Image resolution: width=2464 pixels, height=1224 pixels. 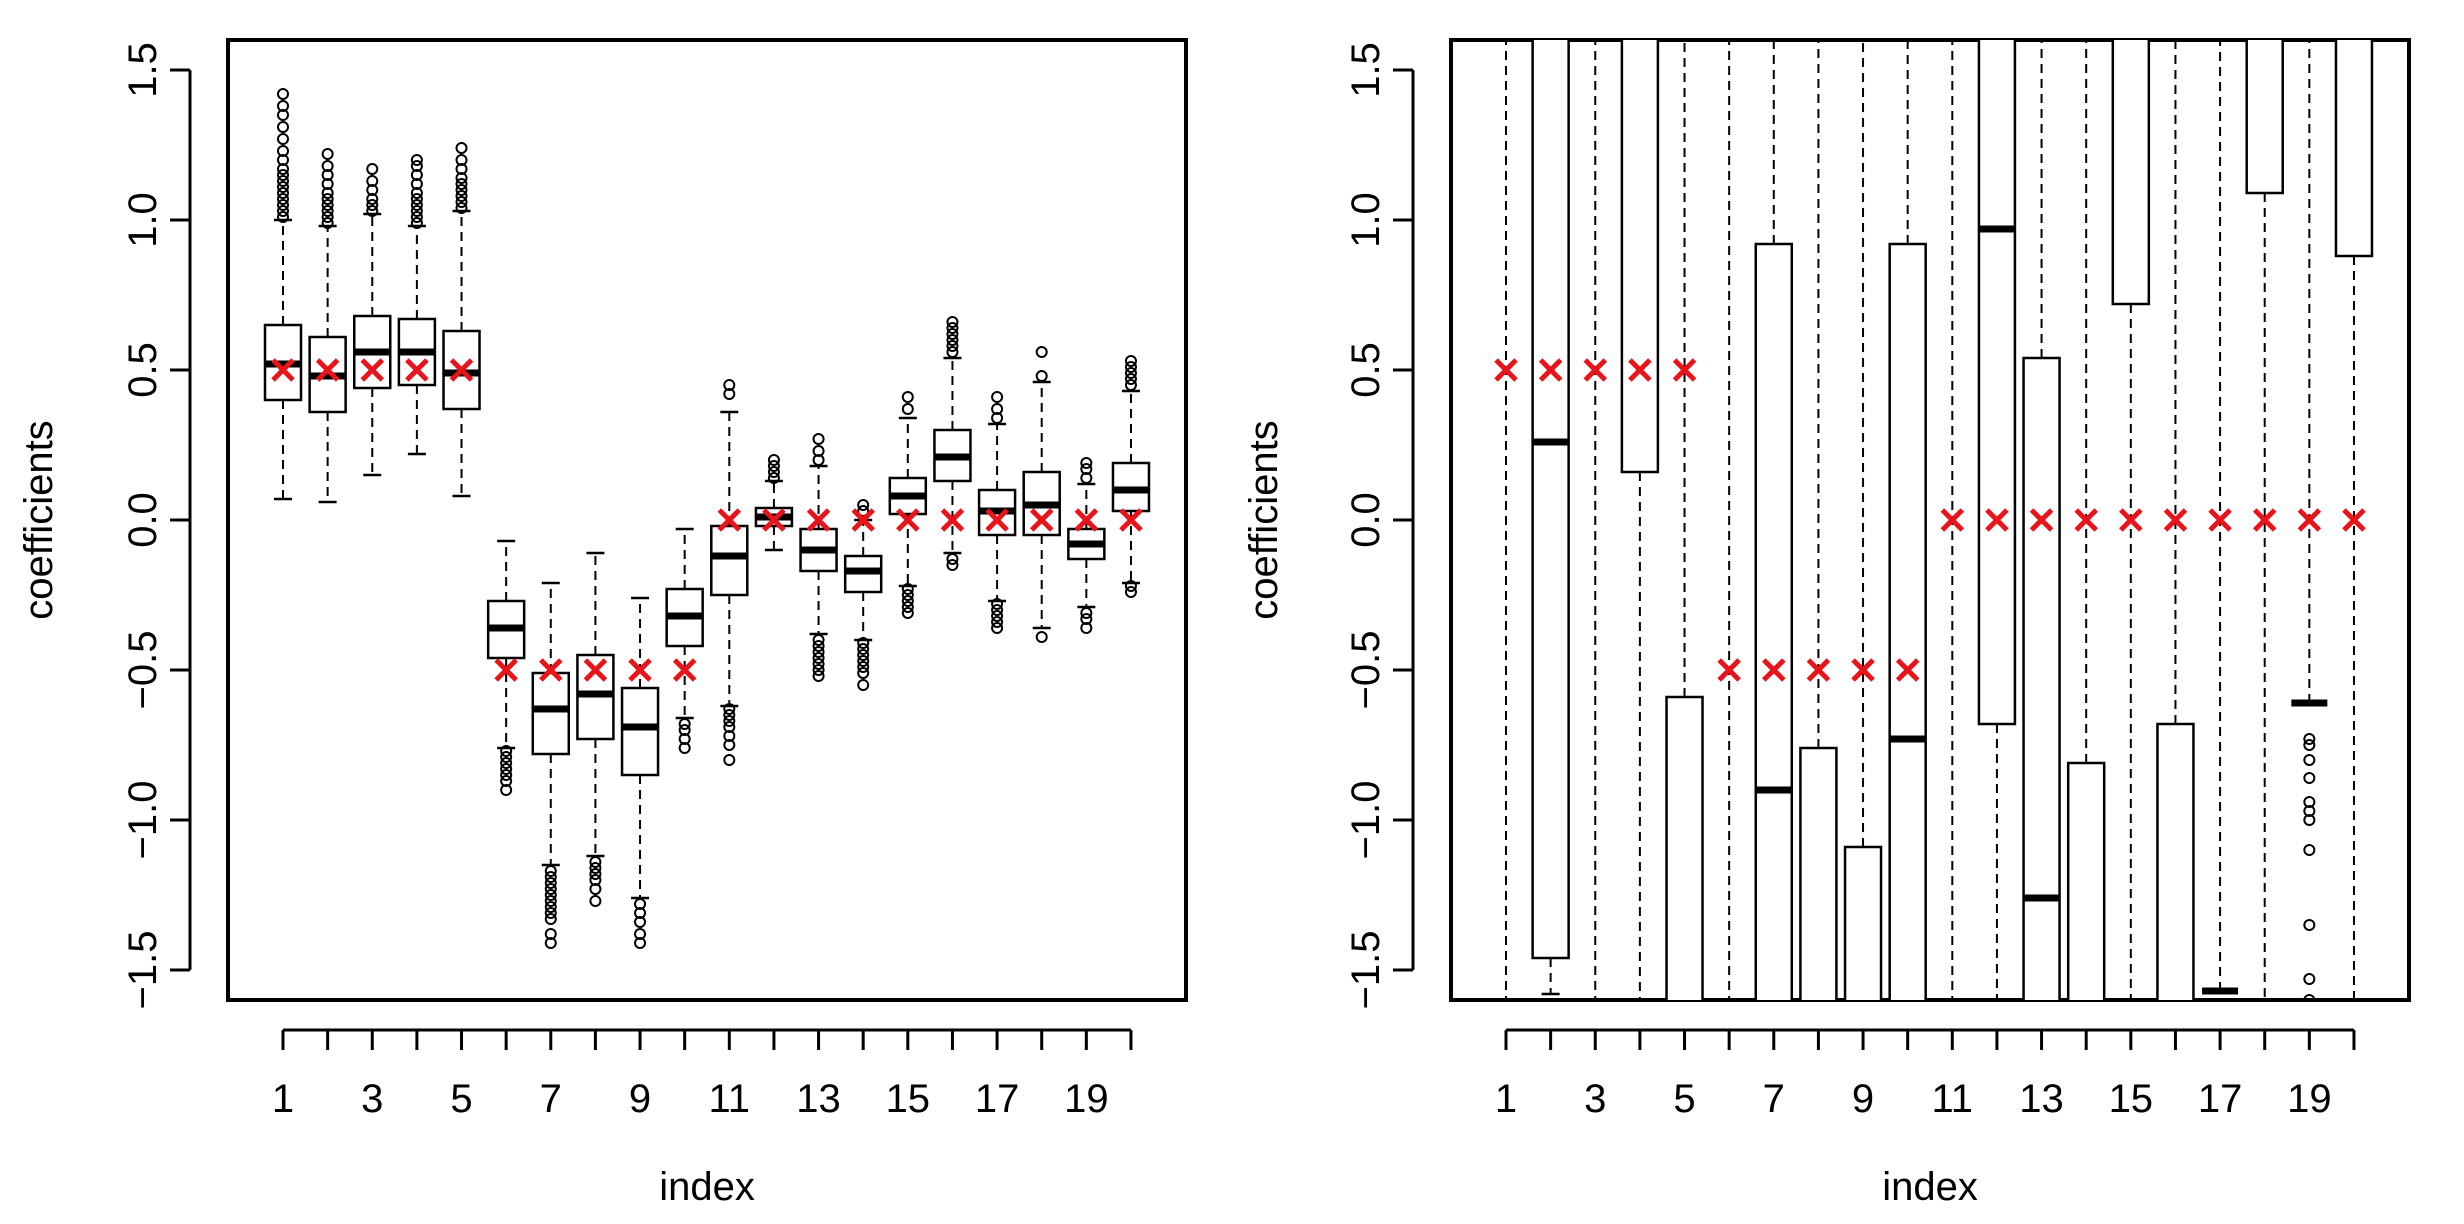 I want to click on left-x-tick-label: 7, so click(x=551, y=1099).